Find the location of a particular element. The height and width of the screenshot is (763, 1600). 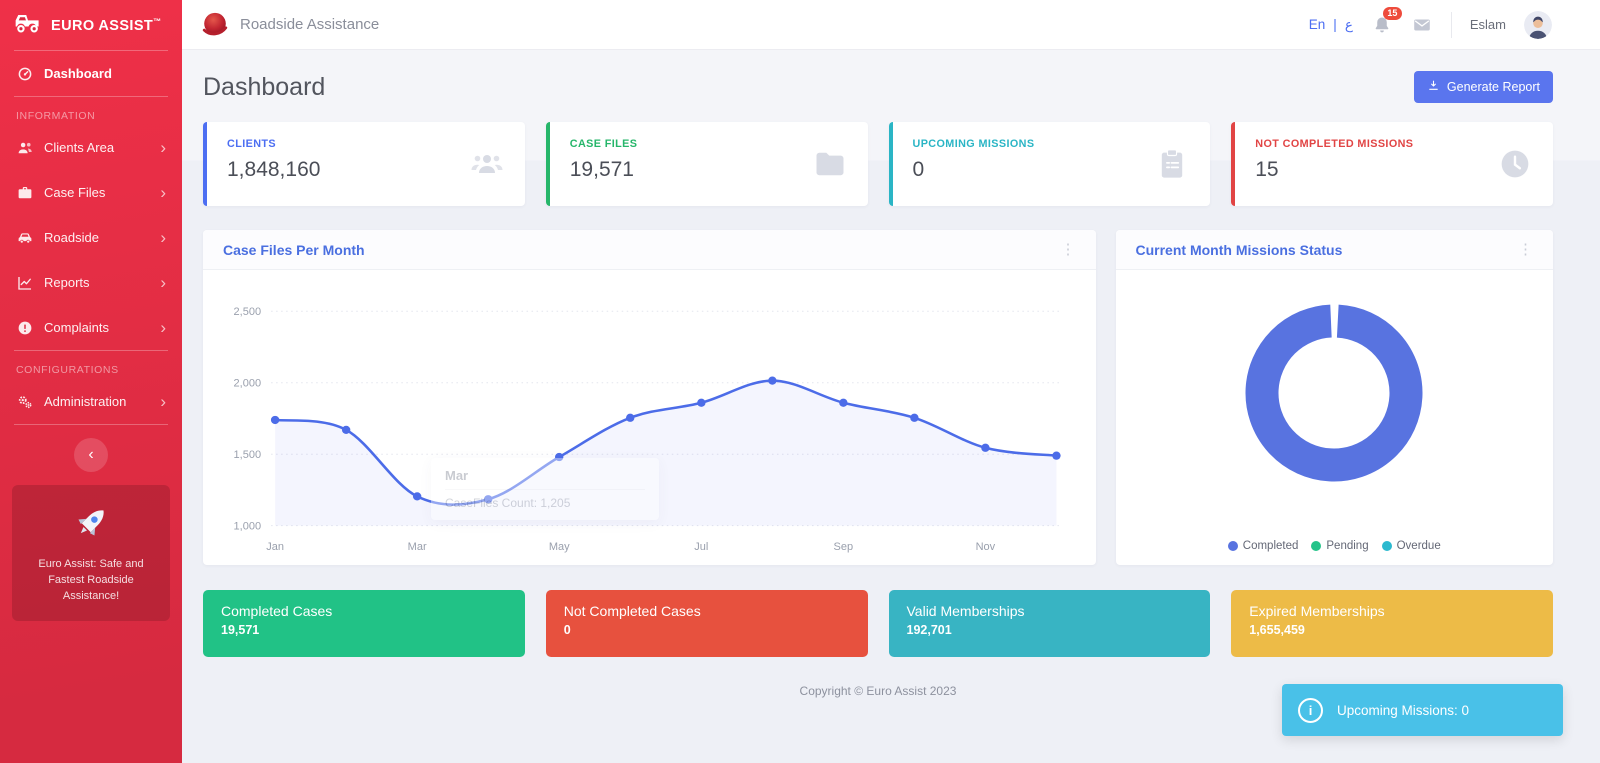

red-globe-icon is located at coordinates (215, 25).